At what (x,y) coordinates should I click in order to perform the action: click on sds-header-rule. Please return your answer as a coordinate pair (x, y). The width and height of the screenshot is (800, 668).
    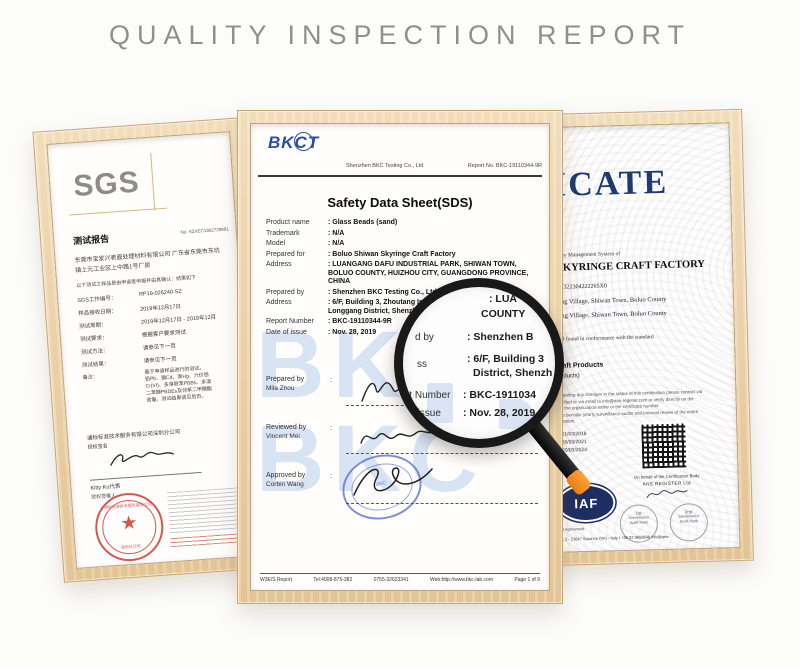
    Looking at the image, I should click on (400, 176).